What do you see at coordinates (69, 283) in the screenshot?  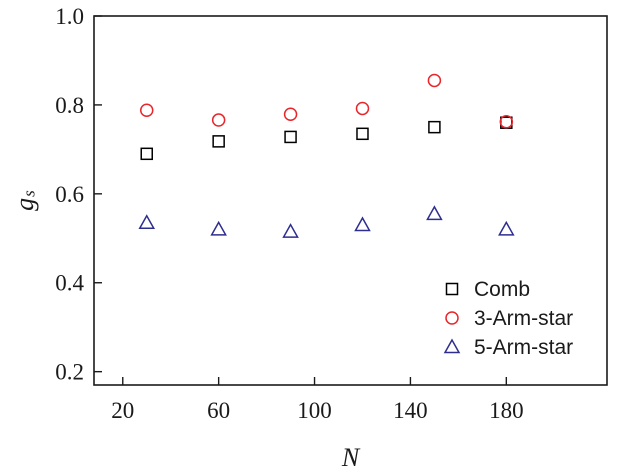 I see `y-tick-label: 0.4` at bounding box center [69, 283].